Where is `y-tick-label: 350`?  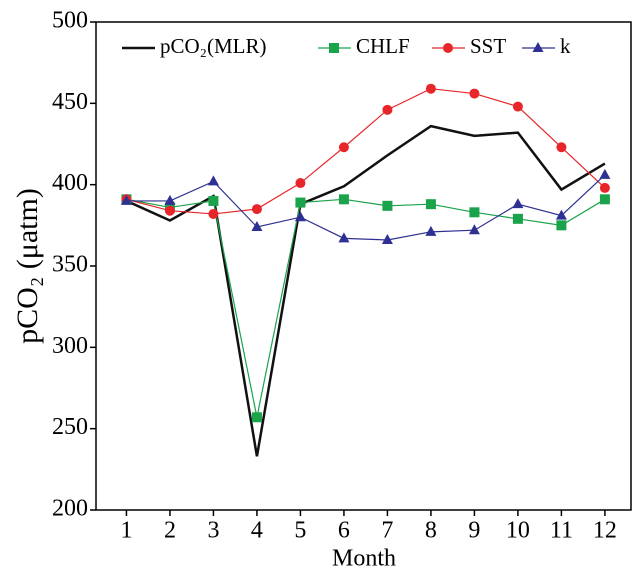
y-tick-label: 350 is located at coordinates (70, 265).